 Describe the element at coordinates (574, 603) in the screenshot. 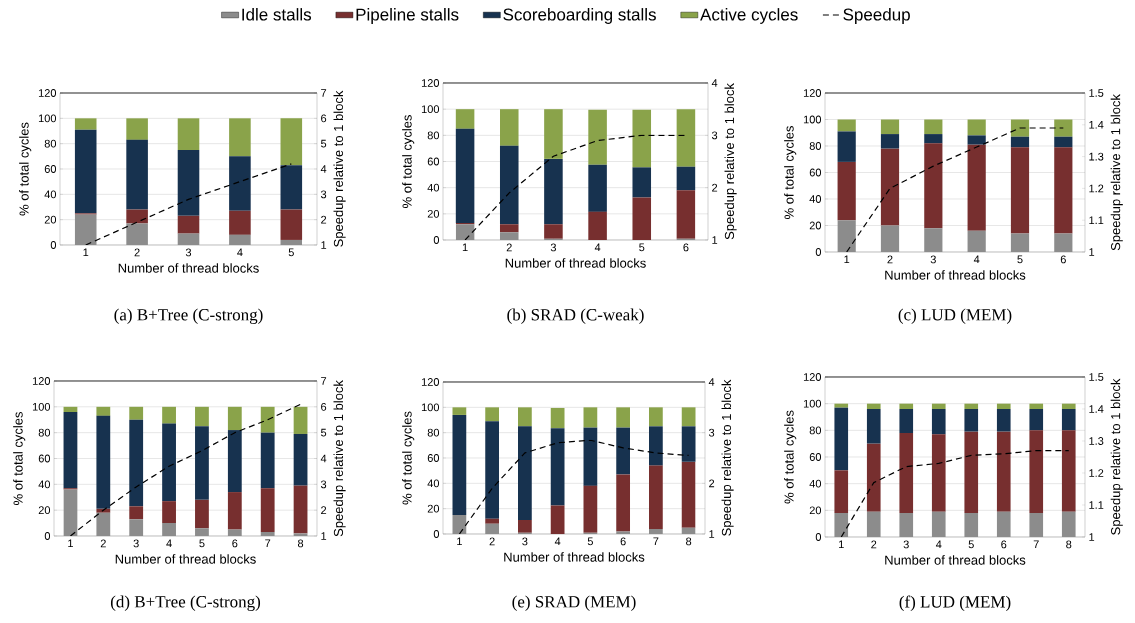

I see `text: (e) SRAD (MEM)` at that location.